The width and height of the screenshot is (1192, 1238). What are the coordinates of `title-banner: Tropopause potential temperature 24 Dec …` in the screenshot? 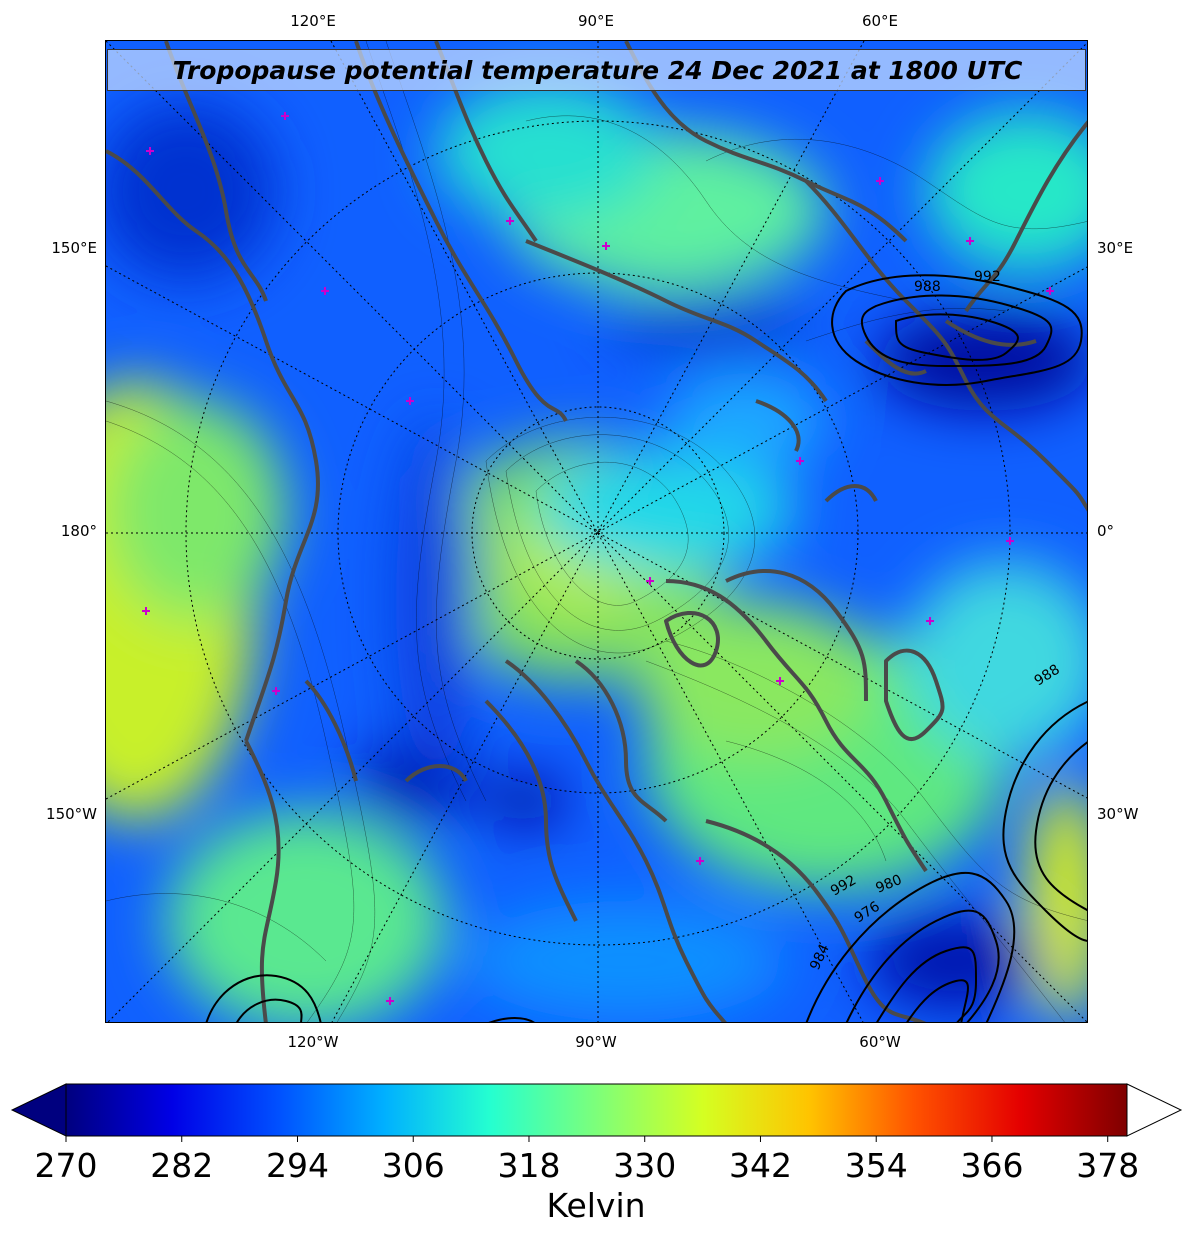 It's located at (596, 70).